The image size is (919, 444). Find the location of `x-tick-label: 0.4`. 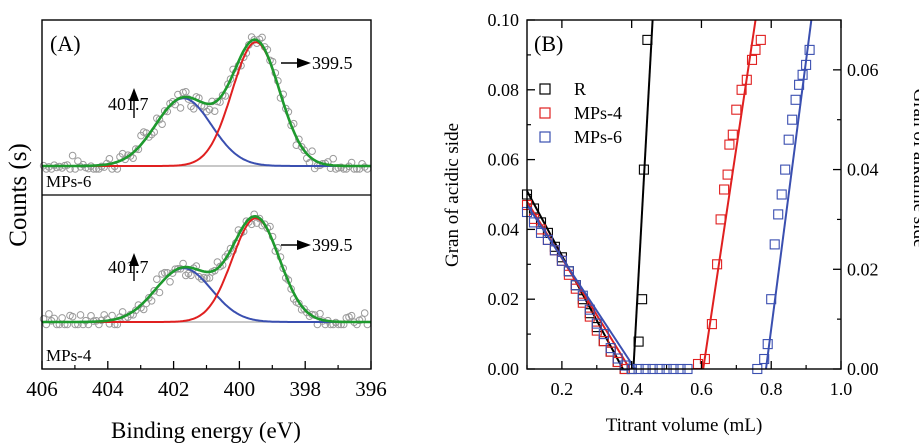

x-tick-label: 0.4 is located at coordinates (631, 389).